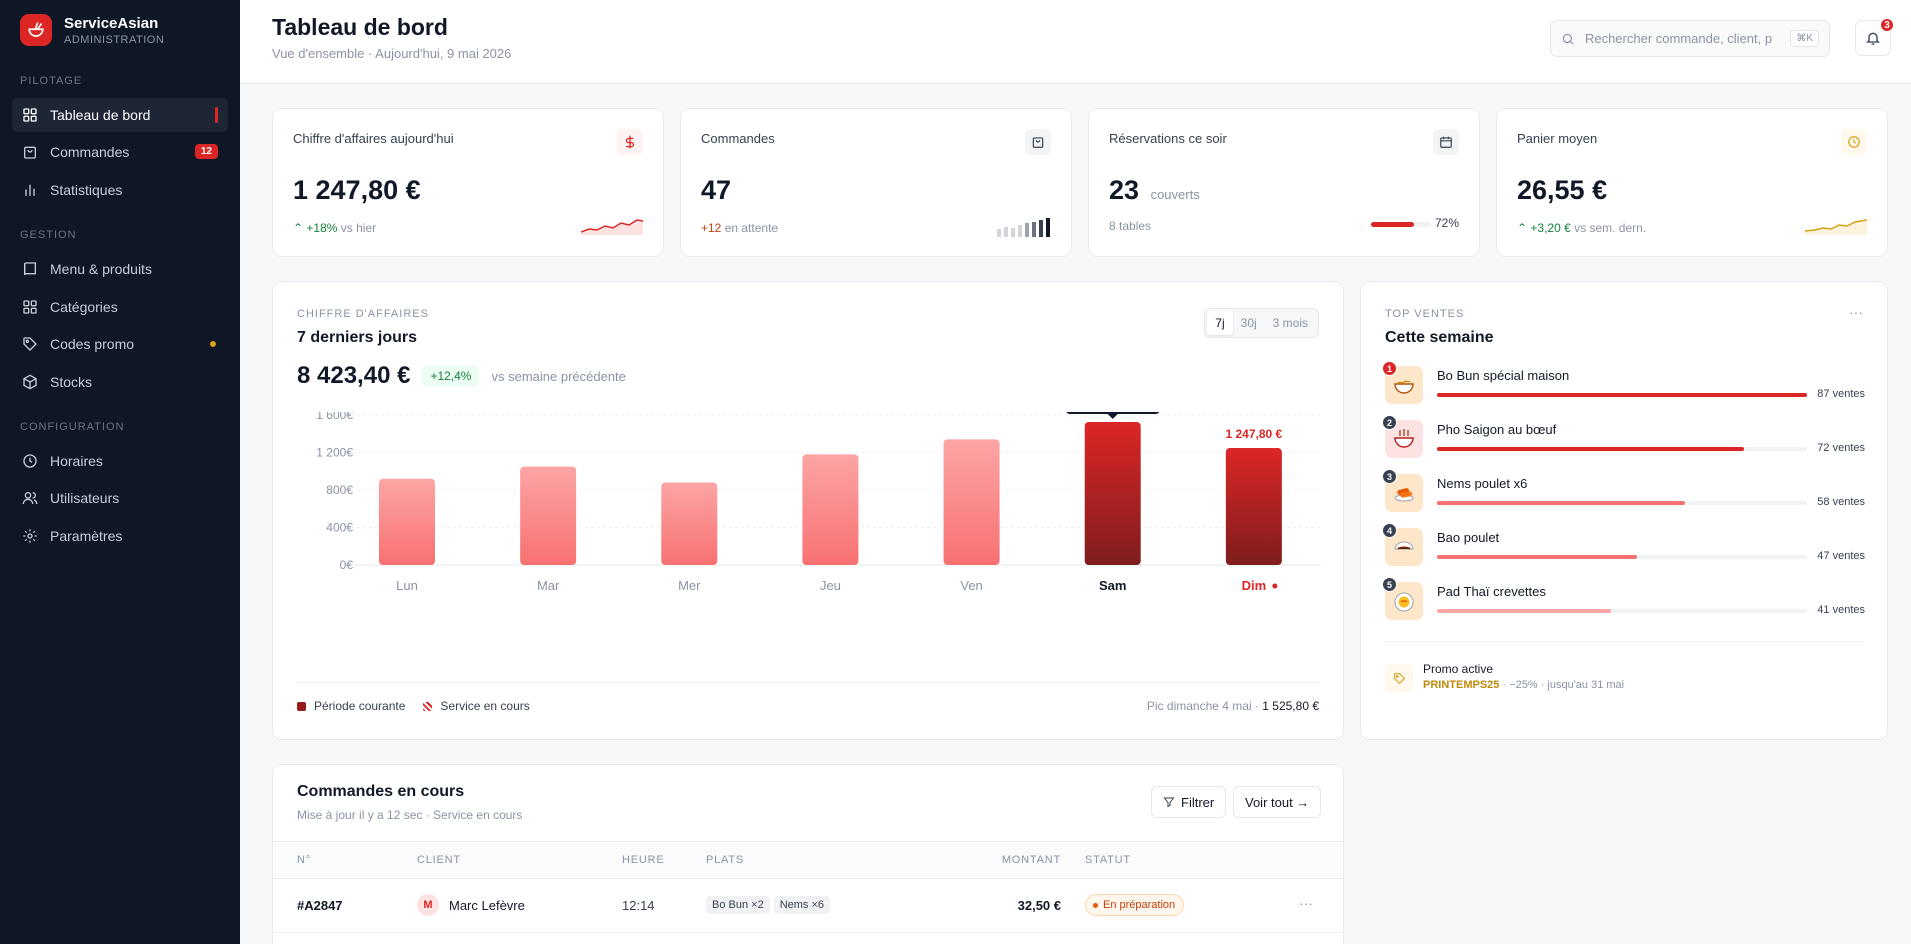 The height and width of the screenshot is (944, 1911). Describe the element at coordinates (320, 905) in the screenshot. I see `order-id: #A2847` at that location.